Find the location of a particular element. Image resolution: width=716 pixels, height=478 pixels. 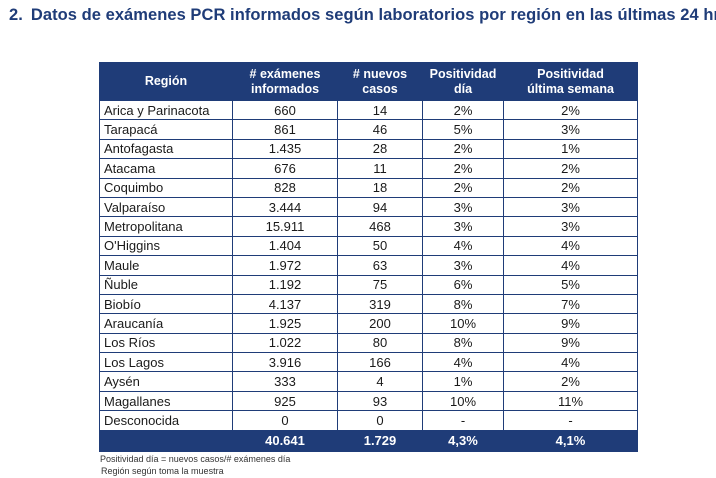

nuevos-casos-cell: 11 is located at coordinates (380, 168).